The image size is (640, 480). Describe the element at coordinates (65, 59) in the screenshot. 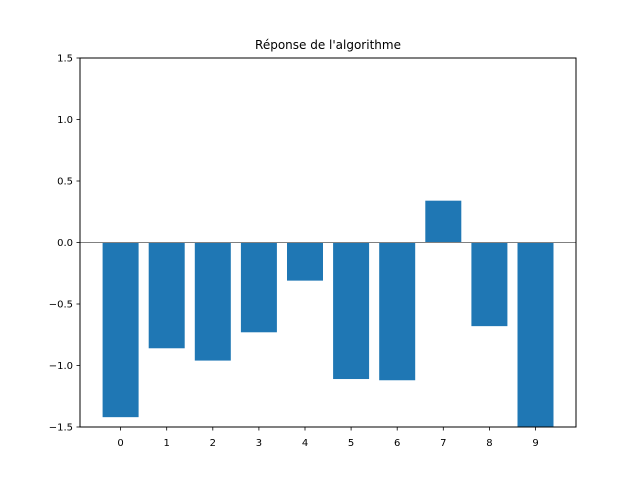

I see `y-tick-label: 1.5` at that location.